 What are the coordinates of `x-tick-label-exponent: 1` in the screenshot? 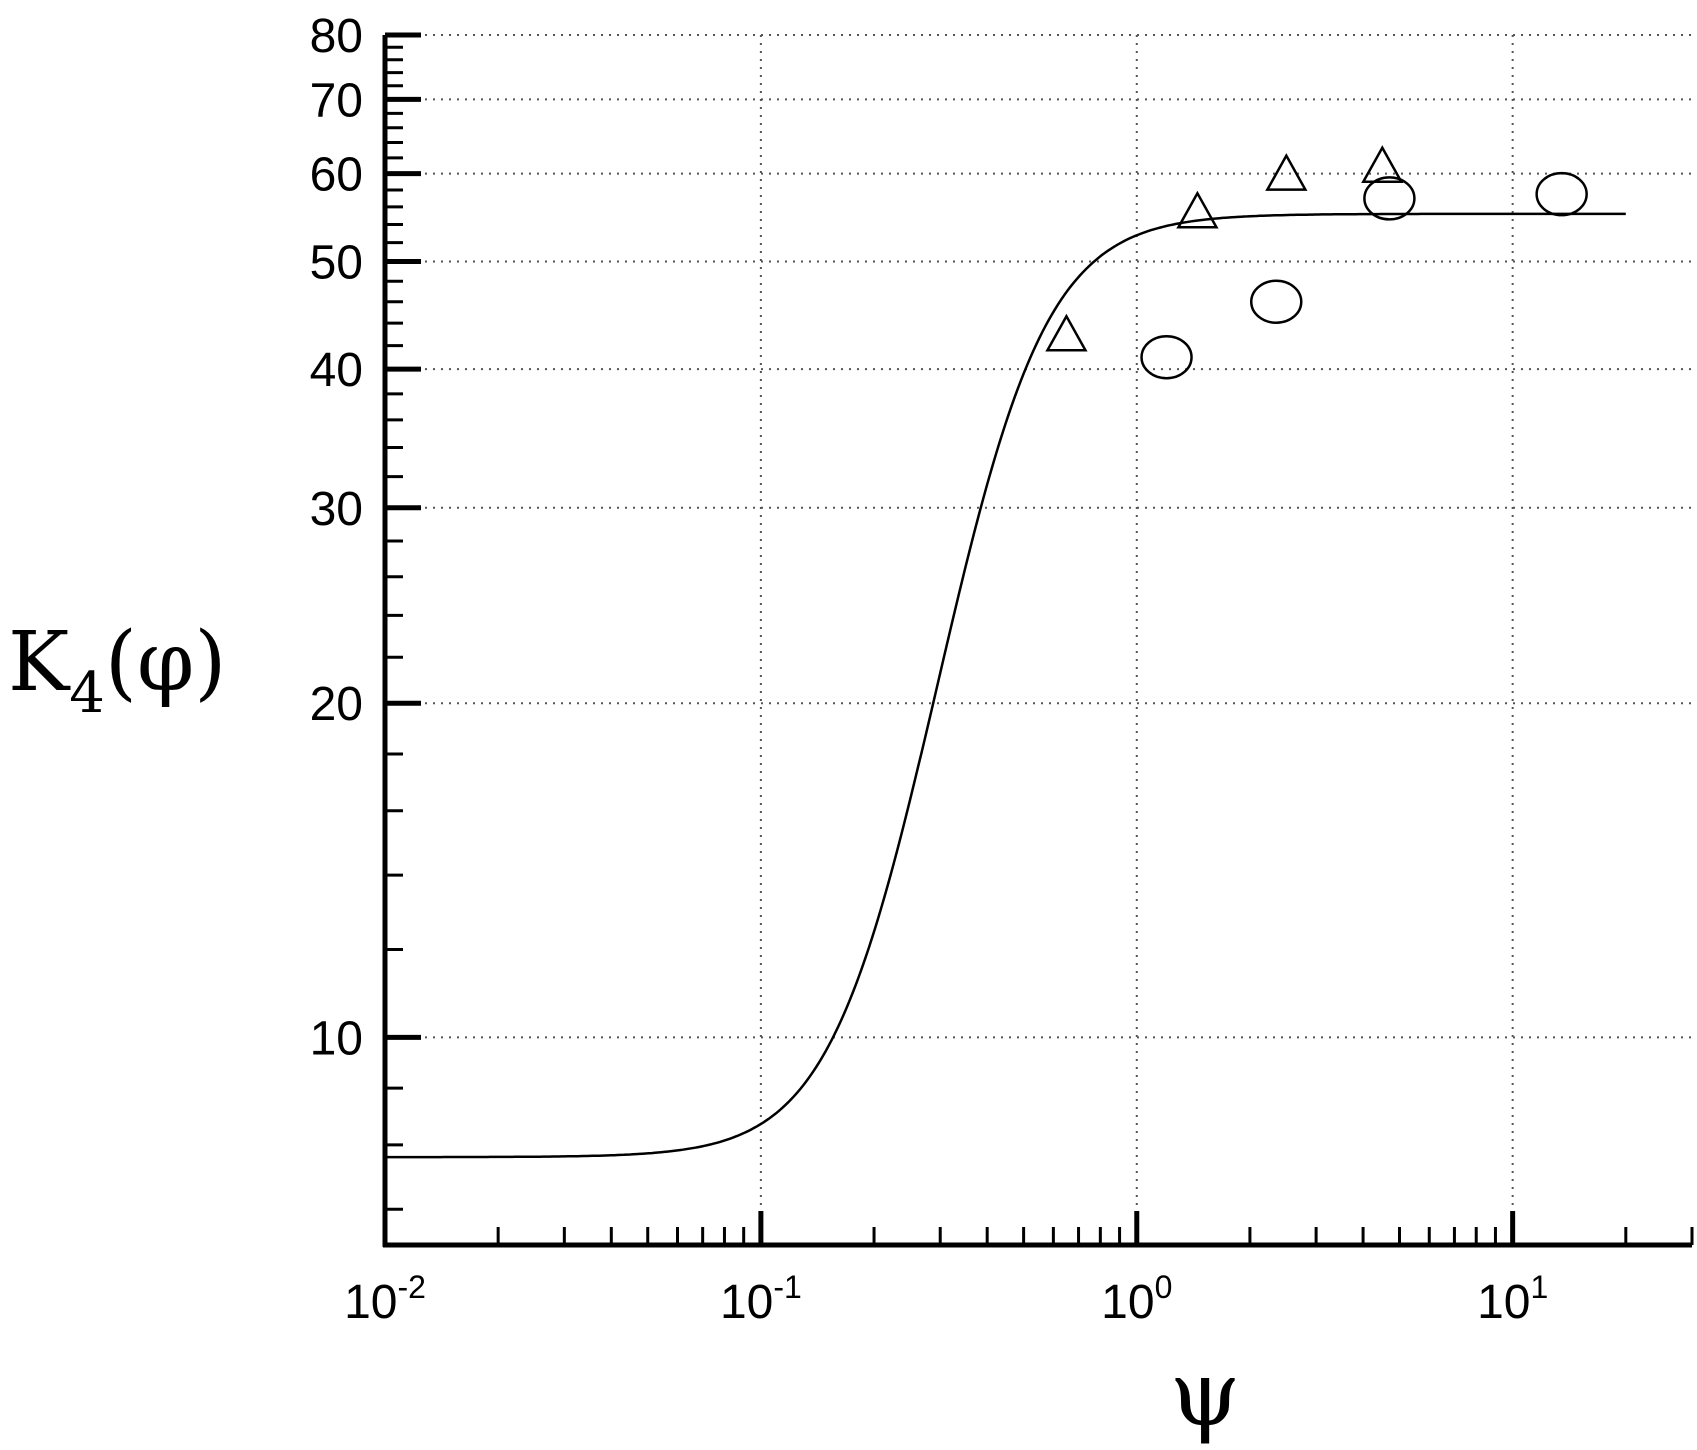 It's located at (1539, 1287).